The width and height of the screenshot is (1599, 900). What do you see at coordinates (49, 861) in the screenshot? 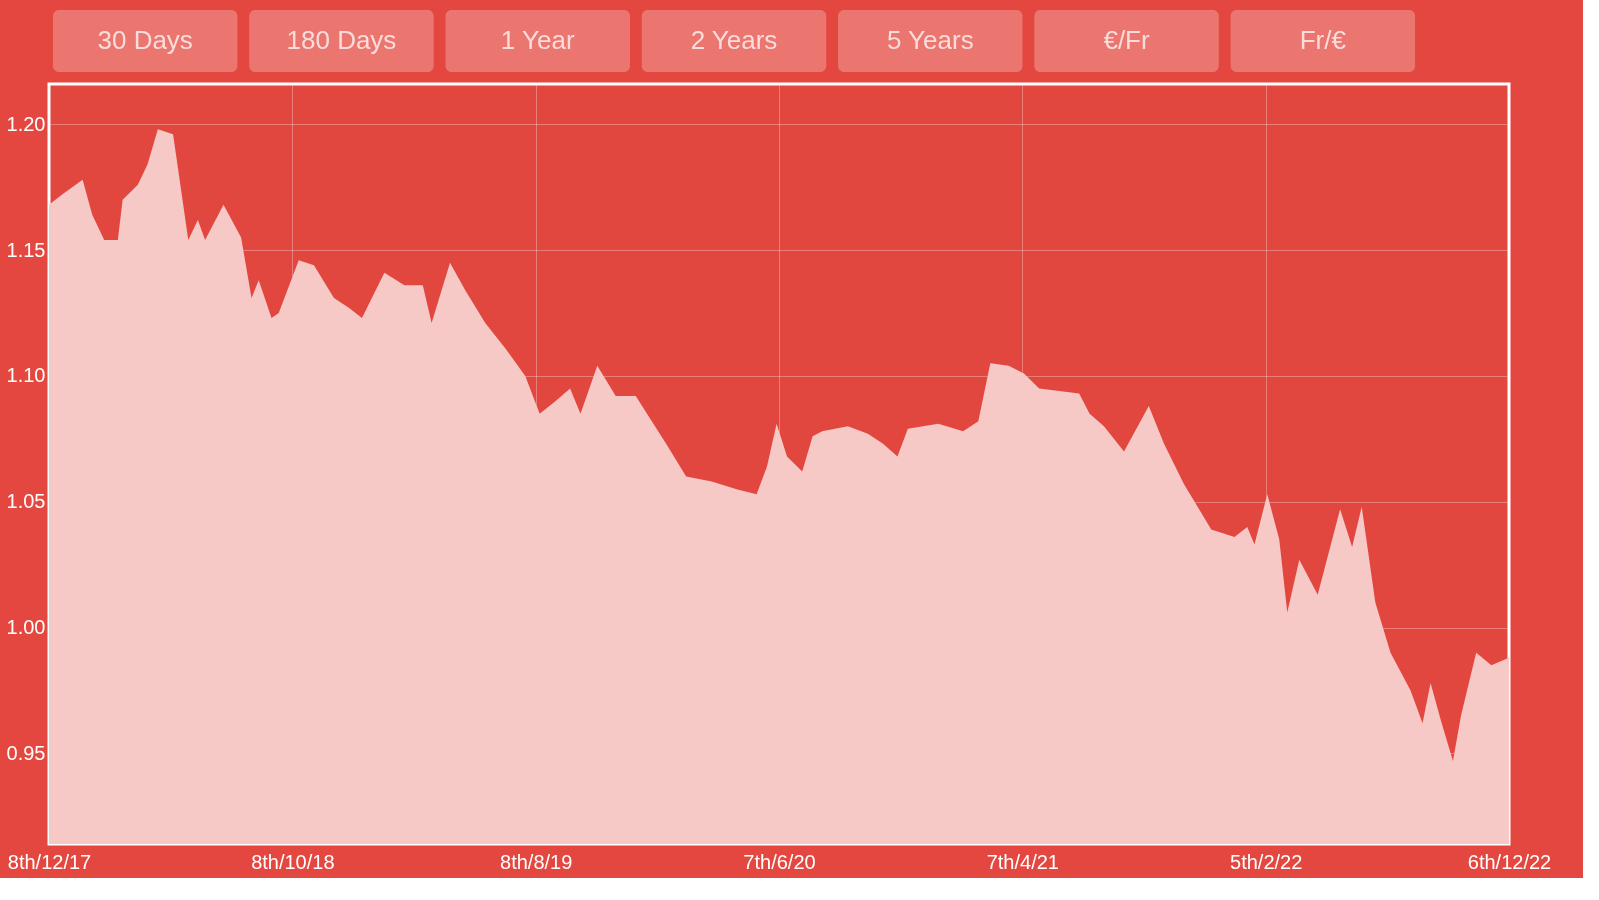
I see `x-tick-label: 8th/12/17` at bounding box center [49, 861].